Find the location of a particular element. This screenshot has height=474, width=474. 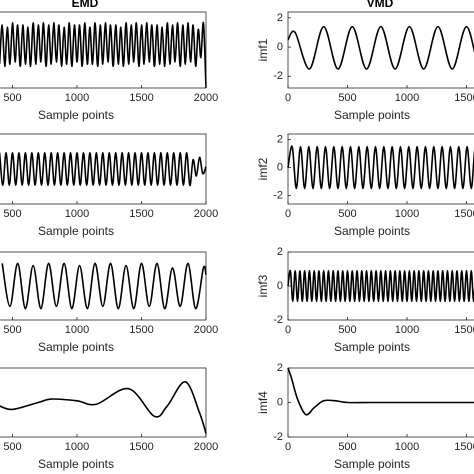

chart-title: EMD is located at coordinates (85, 5).